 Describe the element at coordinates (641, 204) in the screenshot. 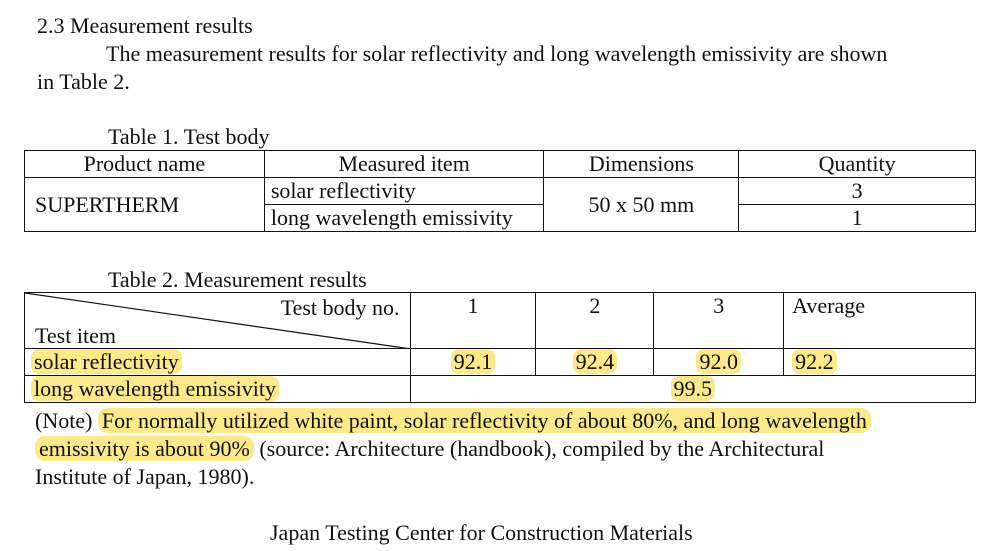

I see `table1-dimensions: 50 x 50 mm` at that location.